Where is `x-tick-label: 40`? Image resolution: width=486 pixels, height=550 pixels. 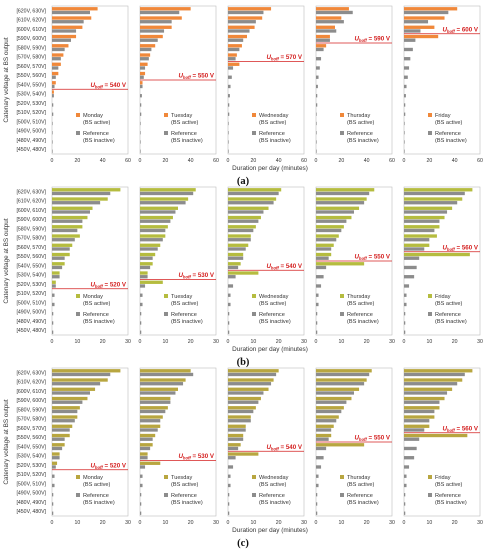 x-tick-label: 40 is located at coordinates (103, 161).